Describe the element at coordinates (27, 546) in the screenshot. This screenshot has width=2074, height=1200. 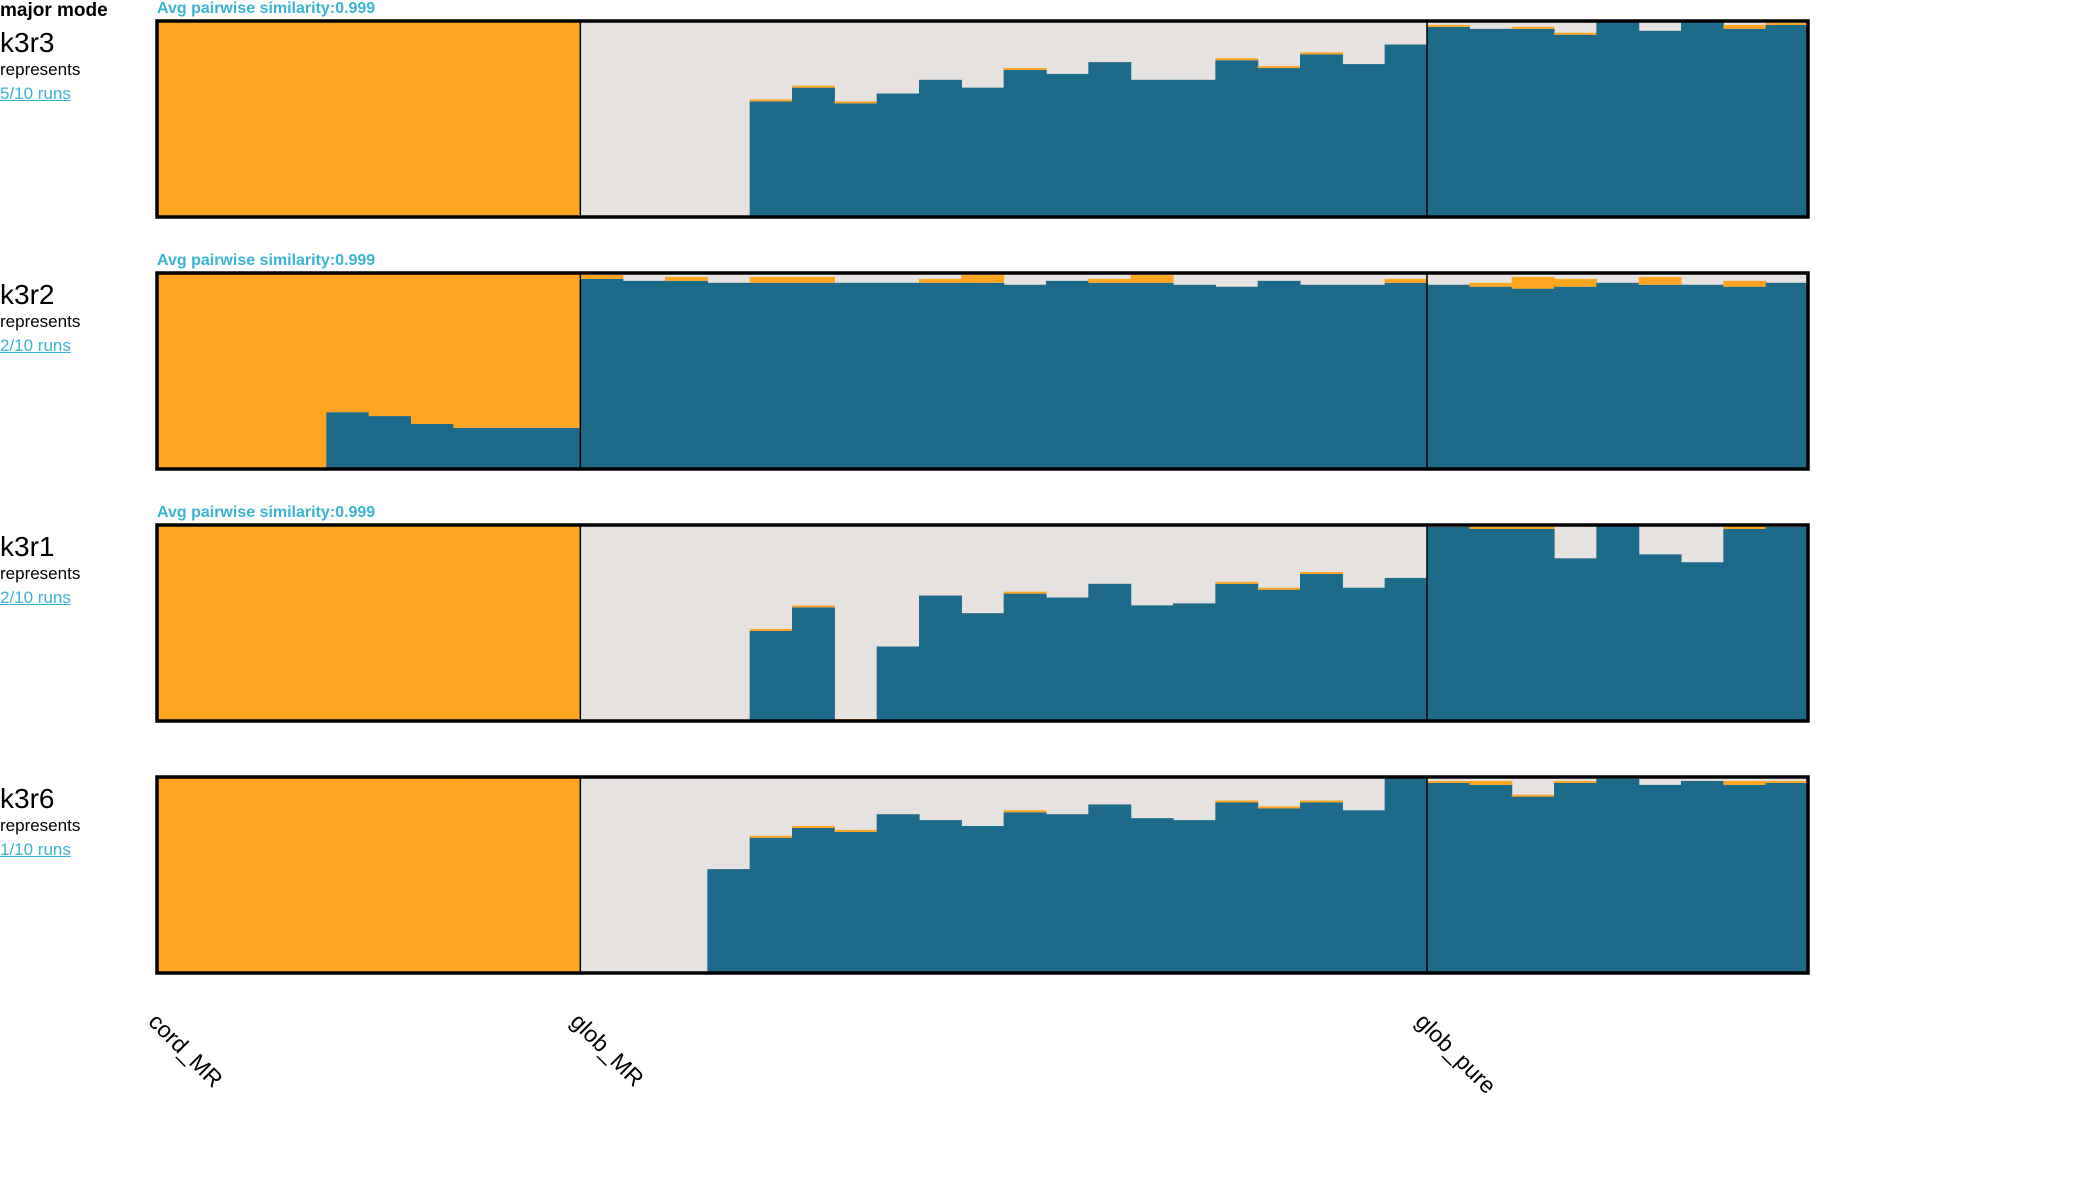
I see `run-name: k3r1` at that location.